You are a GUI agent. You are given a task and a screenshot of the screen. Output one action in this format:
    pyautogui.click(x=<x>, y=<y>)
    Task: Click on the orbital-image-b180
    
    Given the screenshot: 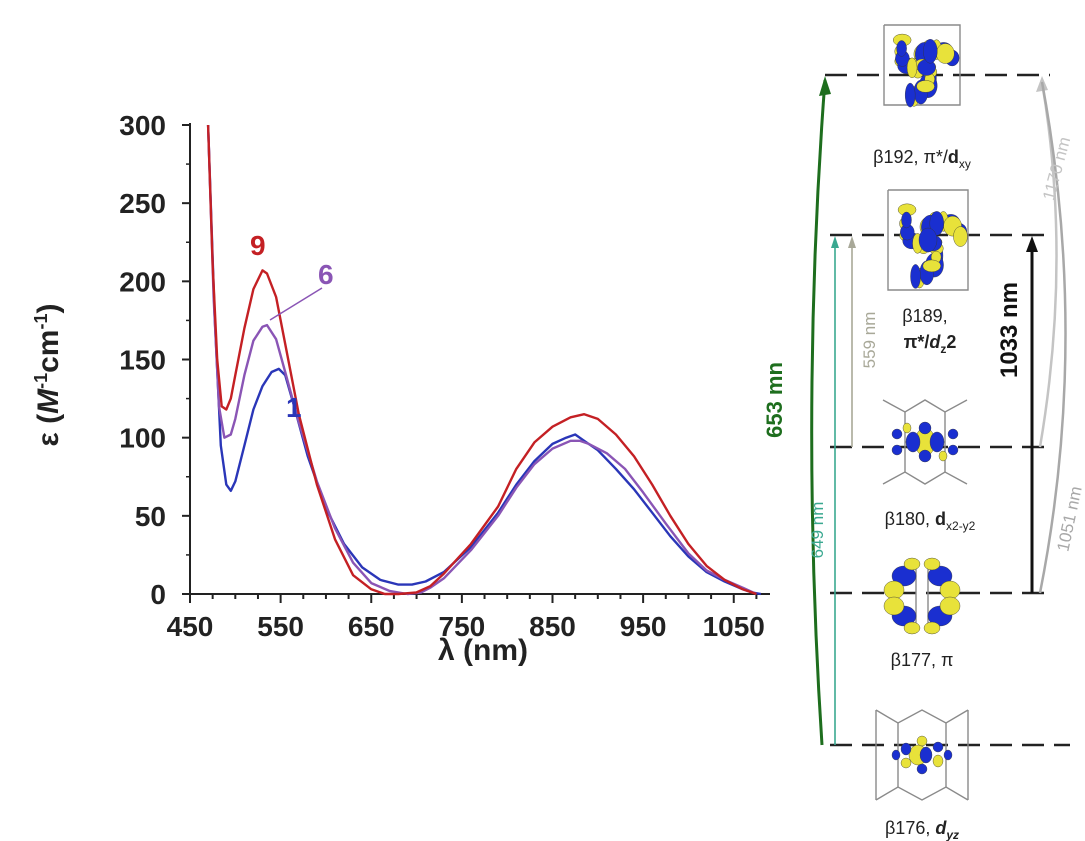 What is the action you would take?
    pyautogui.click(x=925, y=442)
    